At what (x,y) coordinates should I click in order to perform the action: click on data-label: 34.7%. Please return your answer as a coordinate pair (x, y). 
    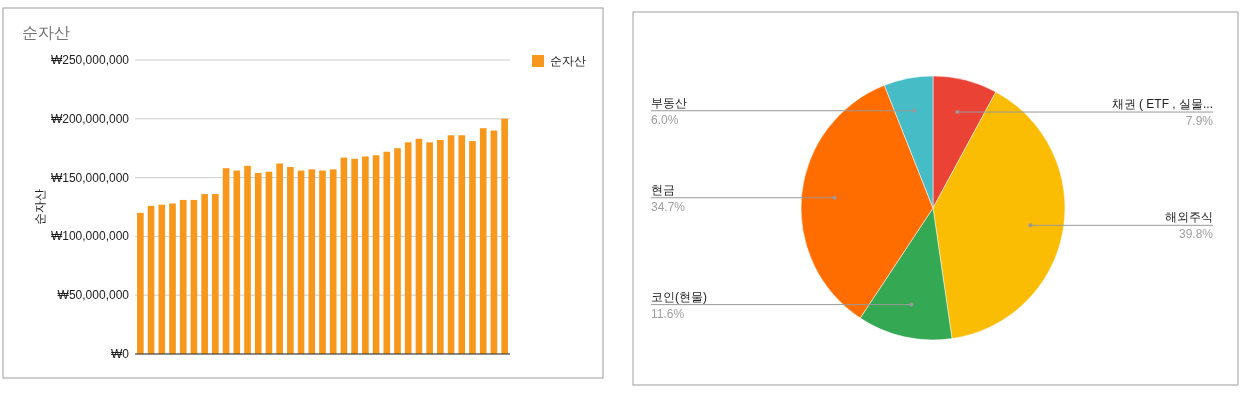
    Looking at the image, I should click on (668, 206).